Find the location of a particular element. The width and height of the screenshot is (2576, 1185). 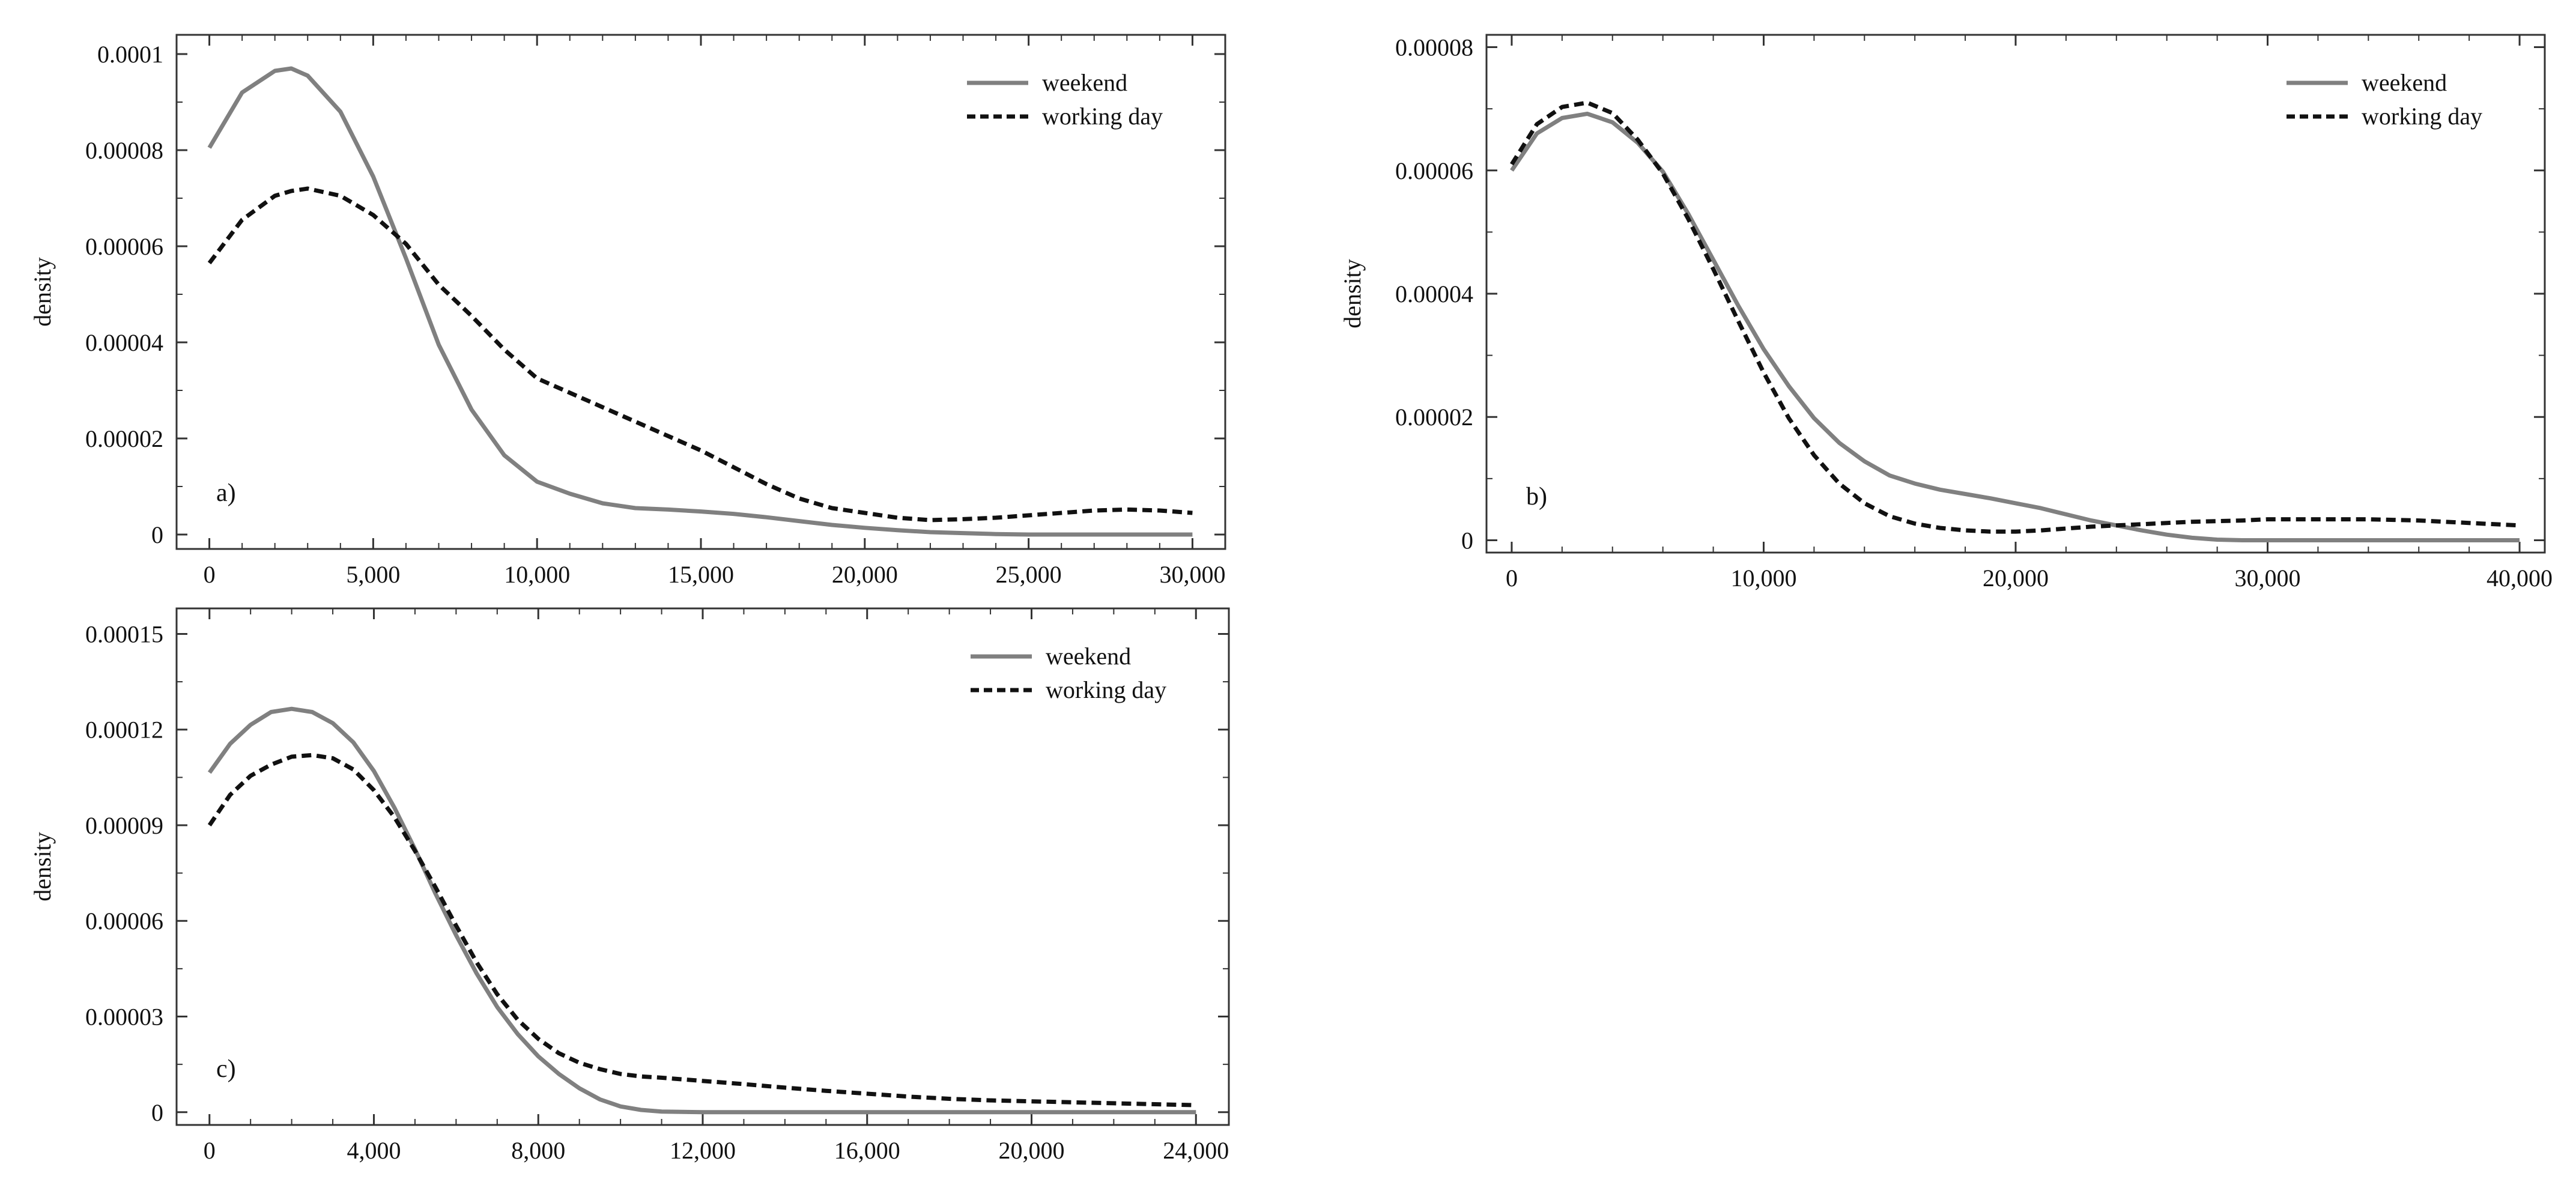

x-tick-label: 40,000 is located at coordinates (2520, 578).